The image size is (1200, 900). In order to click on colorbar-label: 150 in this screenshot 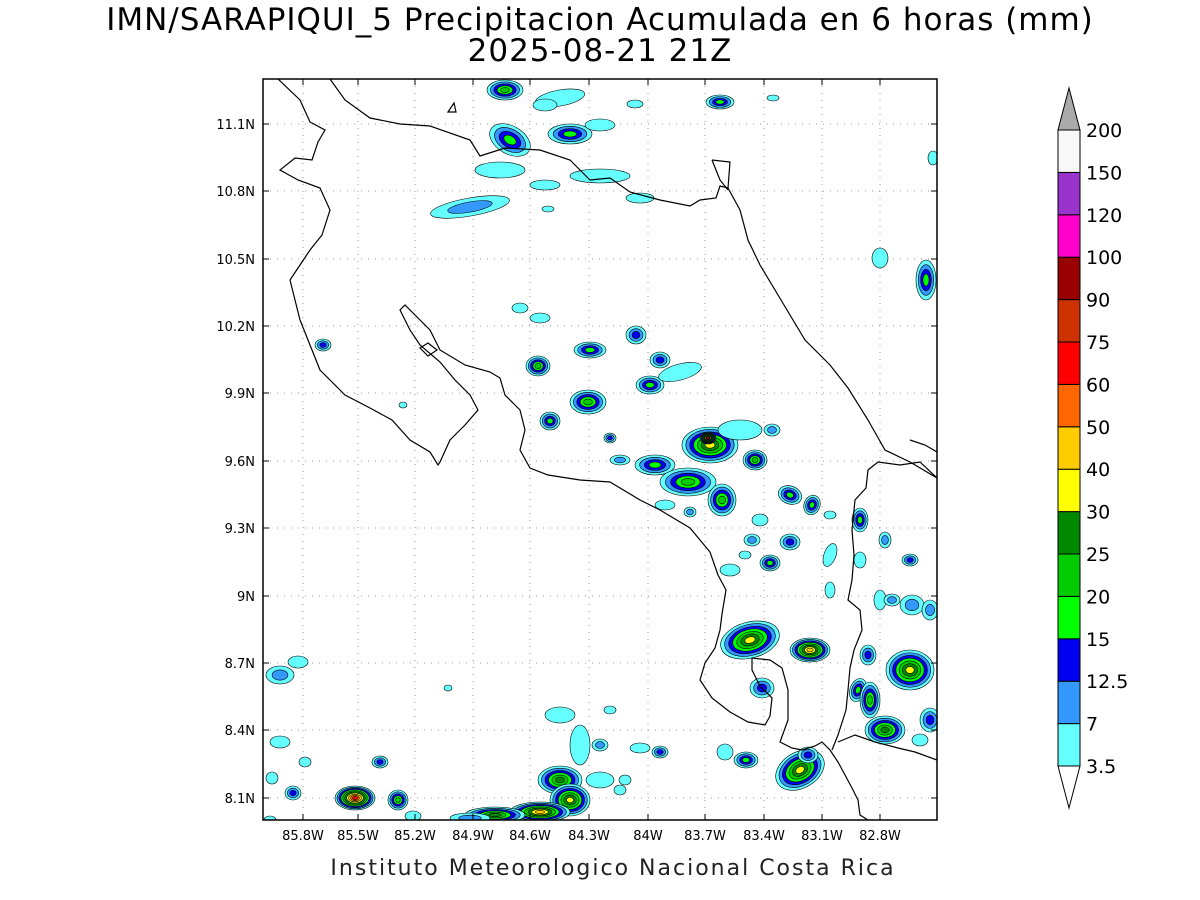, I will do `click(1104, 173)`.